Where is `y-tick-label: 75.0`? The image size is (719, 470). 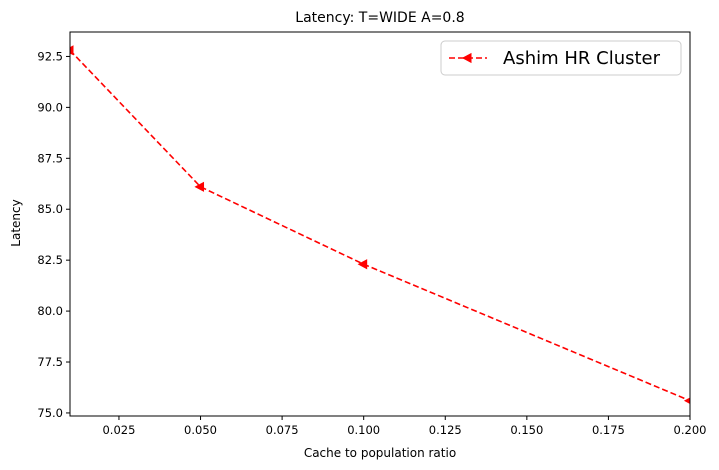 y-tick-label: 75.0 is located at coordinates (50, 413).